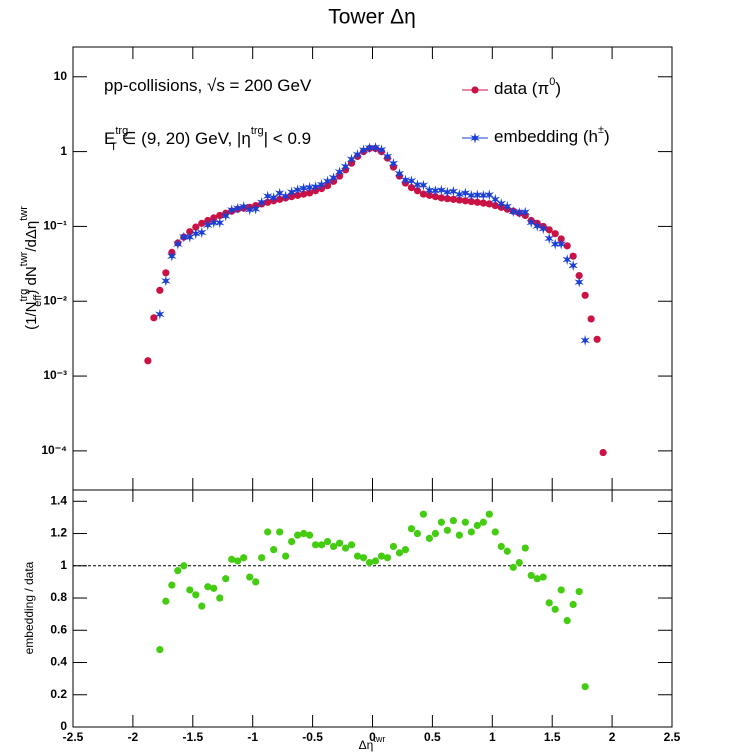  I want to click on x-tick-label: 0.5, so click(432, 737).